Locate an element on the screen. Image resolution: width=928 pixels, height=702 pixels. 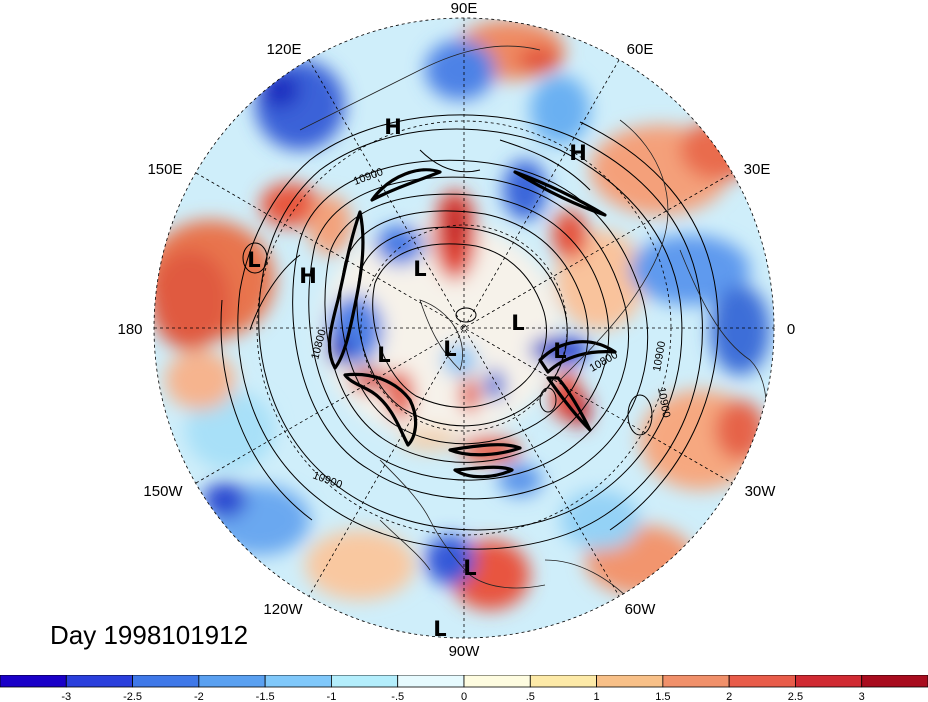
colorbar-tick-label: 0 is located at coordinates (464, 696).